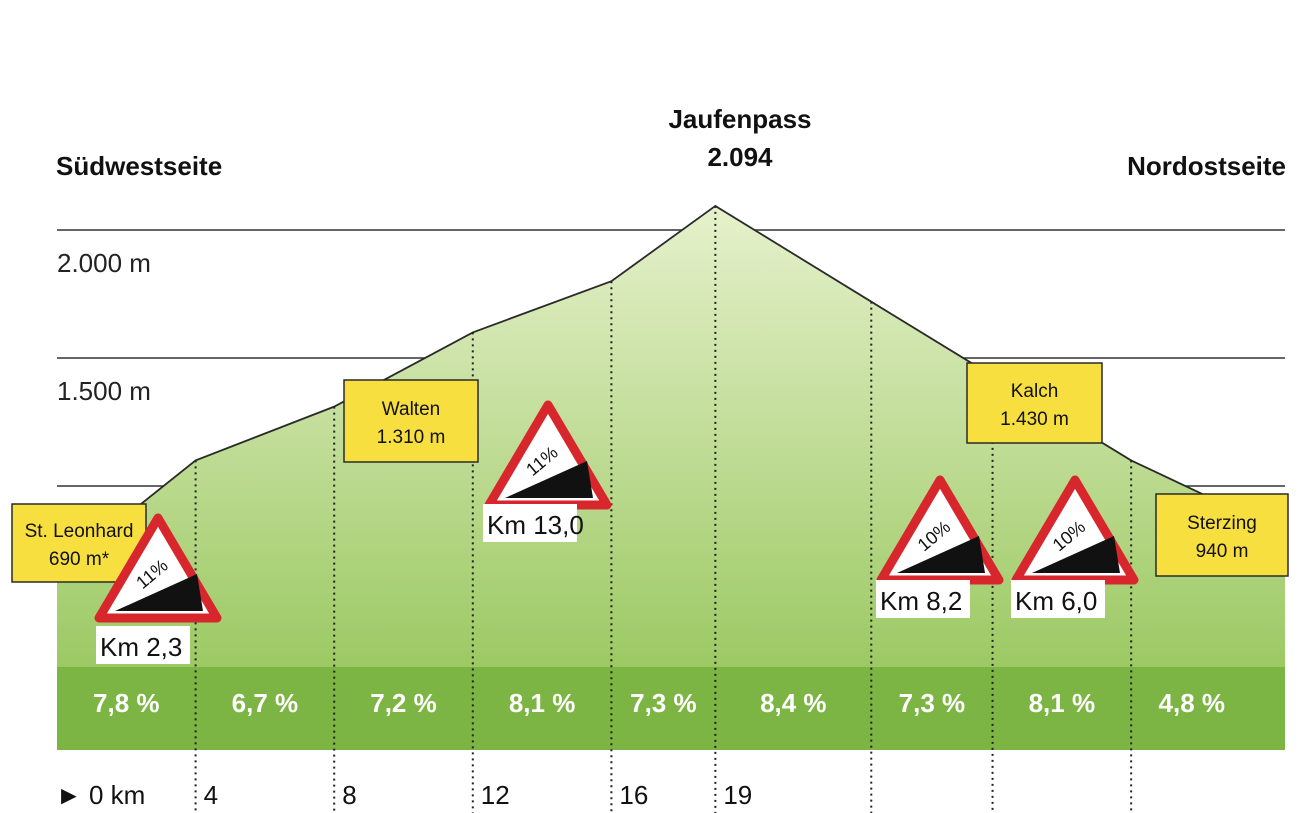  Describe the element at coordinates (740, 157) in the screenshot. I see `summit-elevation: 2.094` at that location.